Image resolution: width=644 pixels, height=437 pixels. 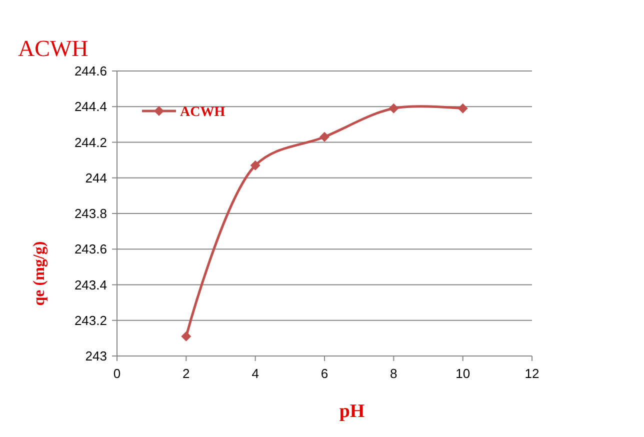 What do you see at coordinates (186, 373) in the screenshot?
I see `x-tick-label: 2` at bounding box center [186, 373].